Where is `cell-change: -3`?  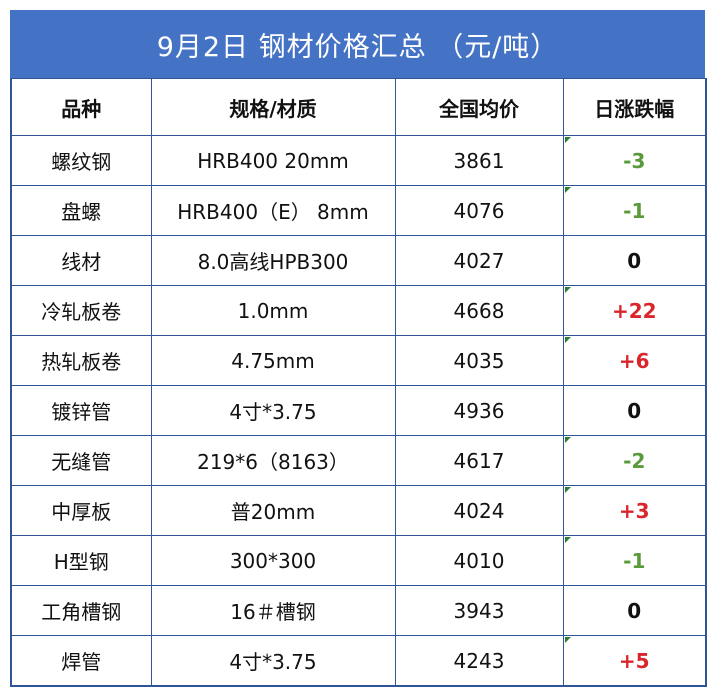 cell-change: -3 is located at coordinates (634, 160).